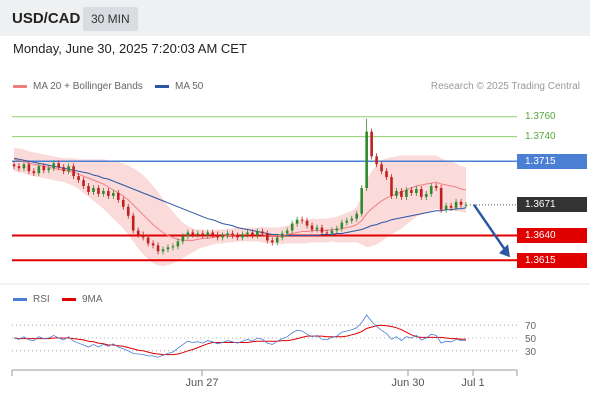 The height and width of the screenshot is (400, 590). What do you see at coordinates (88, 86) in the screenshot?
I see `legend-ma20-label: MA 20 + Bollinger Bands` at bounding box center [88, 86].